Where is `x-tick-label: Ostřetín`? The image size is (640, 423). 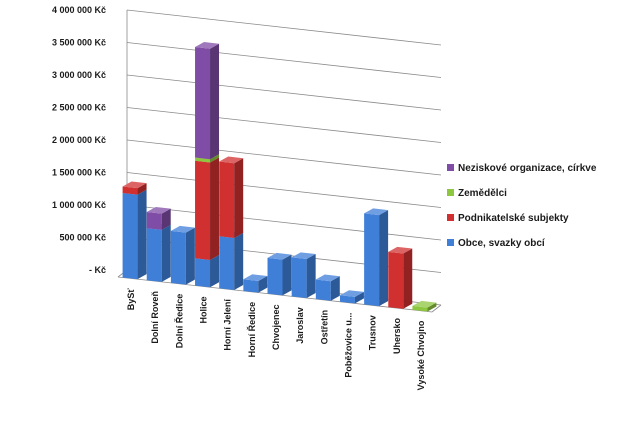
x-tick-label: Ostřetín is located at coordinates (324, 327).